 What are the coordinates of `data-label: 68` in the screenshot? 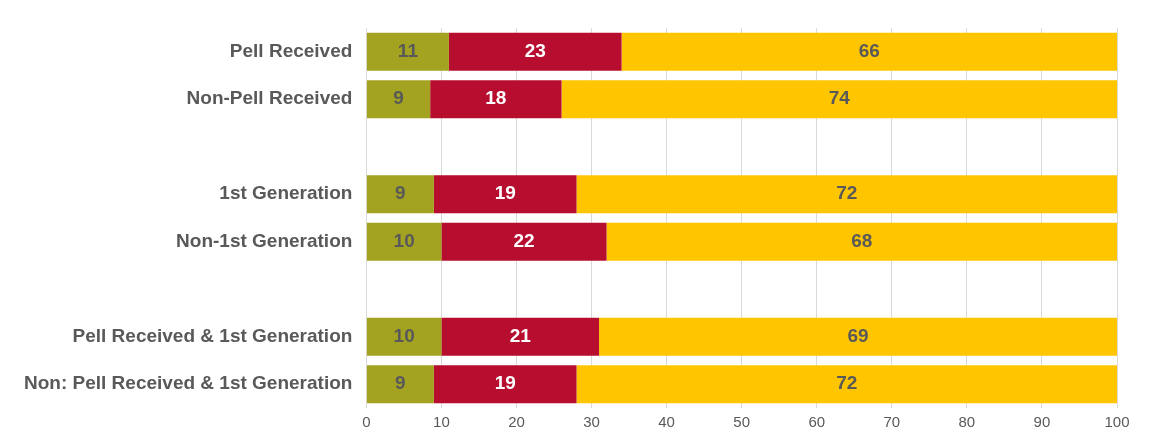 It's located at (862, 240).